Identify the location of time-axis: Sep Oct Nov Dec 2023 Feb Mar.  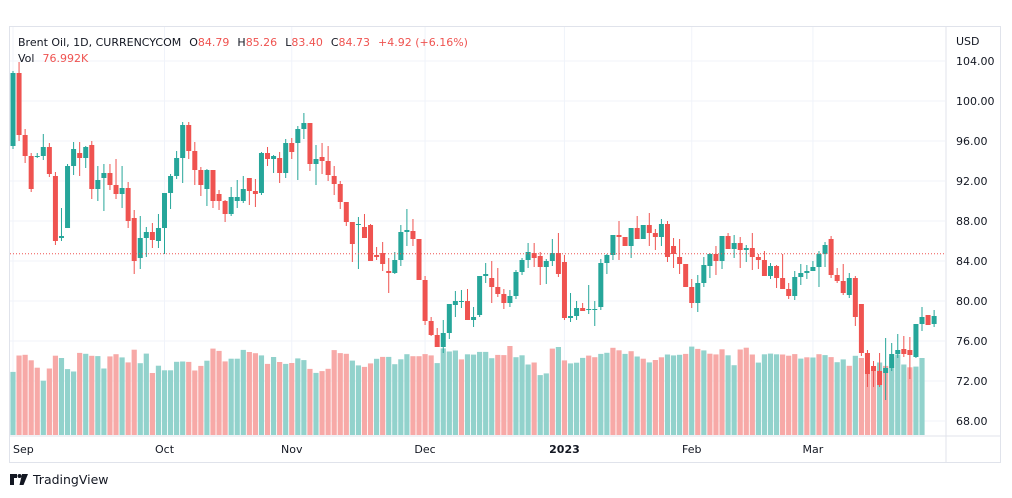
(418, 449).